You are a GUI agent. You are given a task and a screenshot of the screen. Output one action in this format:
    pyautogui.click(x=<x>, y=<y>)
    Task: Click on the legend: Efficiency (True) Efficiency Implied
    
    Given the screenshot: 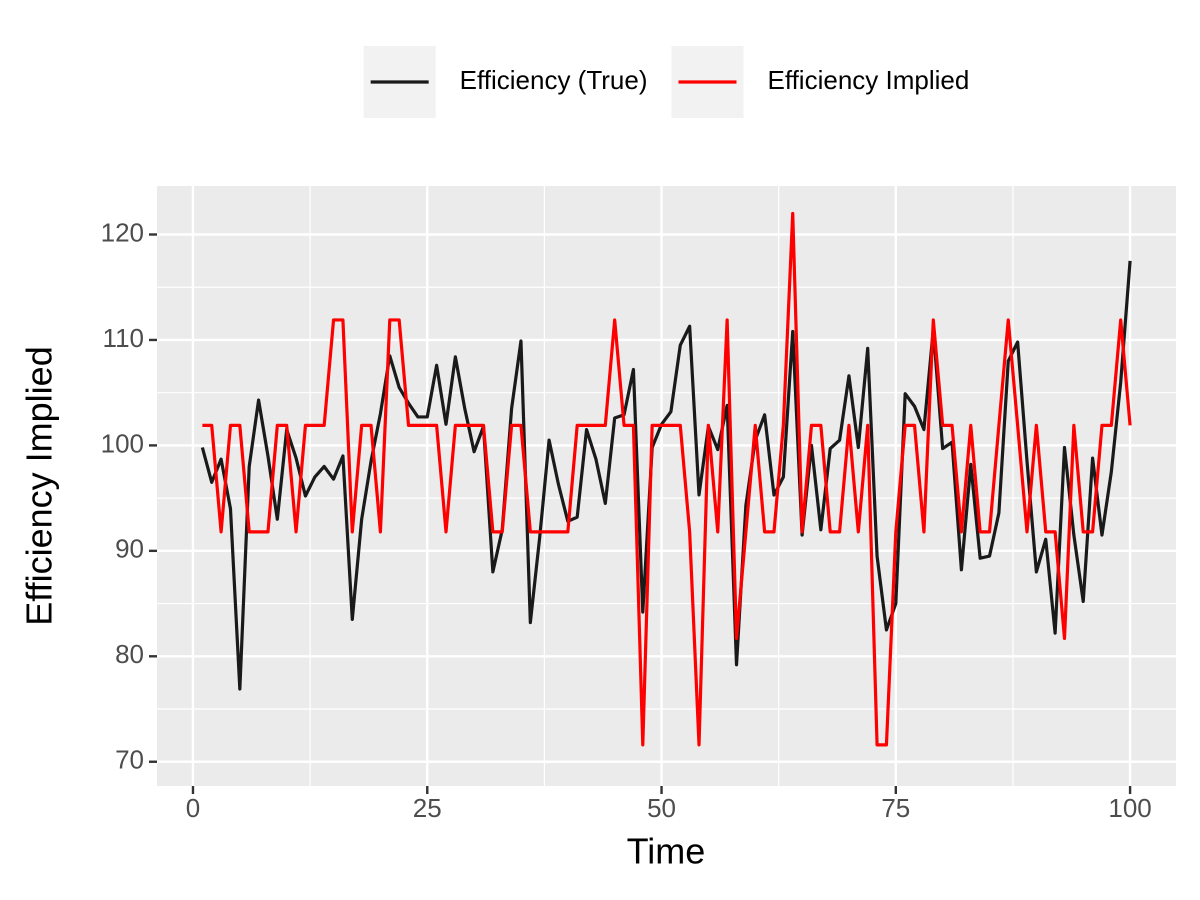 What is the action you would take?
    pyautogui.click(x=666, y=82)
    